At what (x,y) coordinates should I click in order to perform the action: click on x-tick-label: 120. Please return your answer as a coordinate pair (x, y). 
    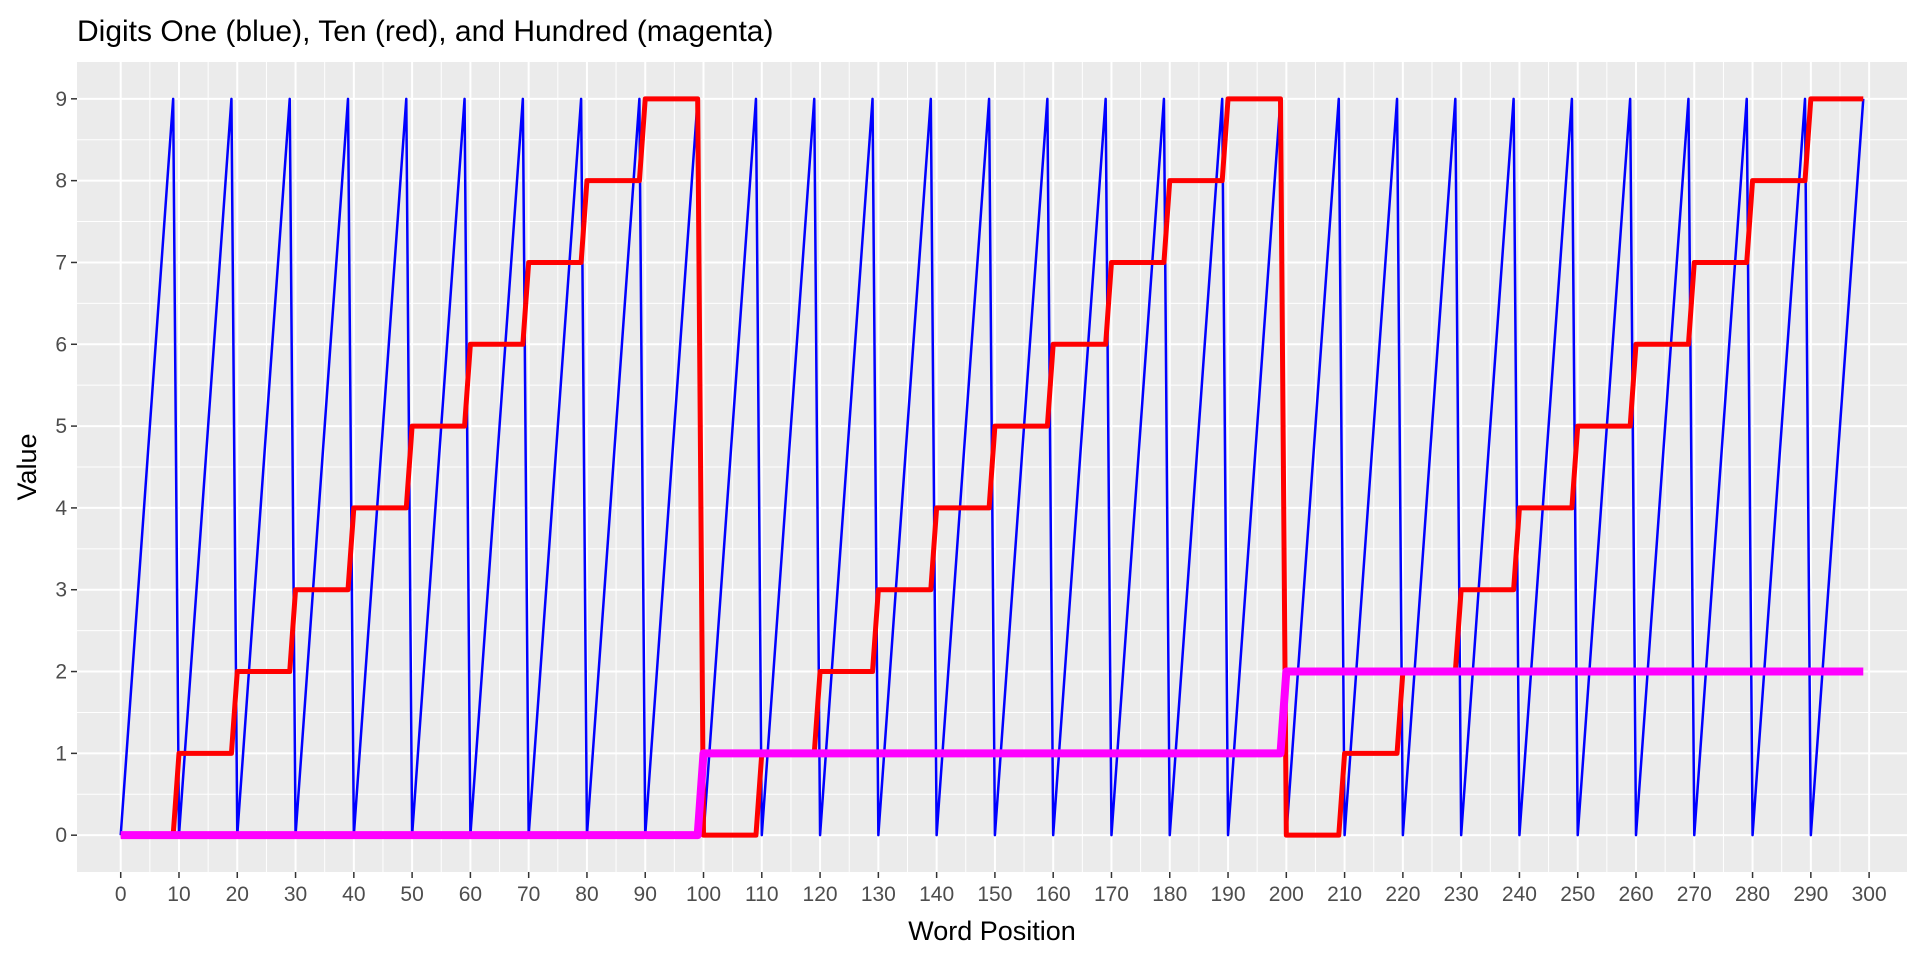
    Looking at the image, I should click on (820, 894).